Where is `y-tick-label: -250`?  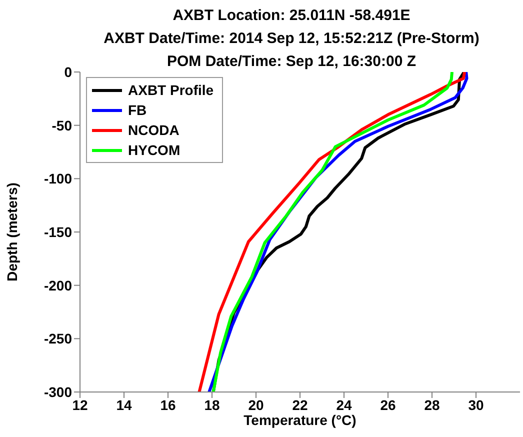 y-tick-label: -250 is located at coordinates (58, 338).